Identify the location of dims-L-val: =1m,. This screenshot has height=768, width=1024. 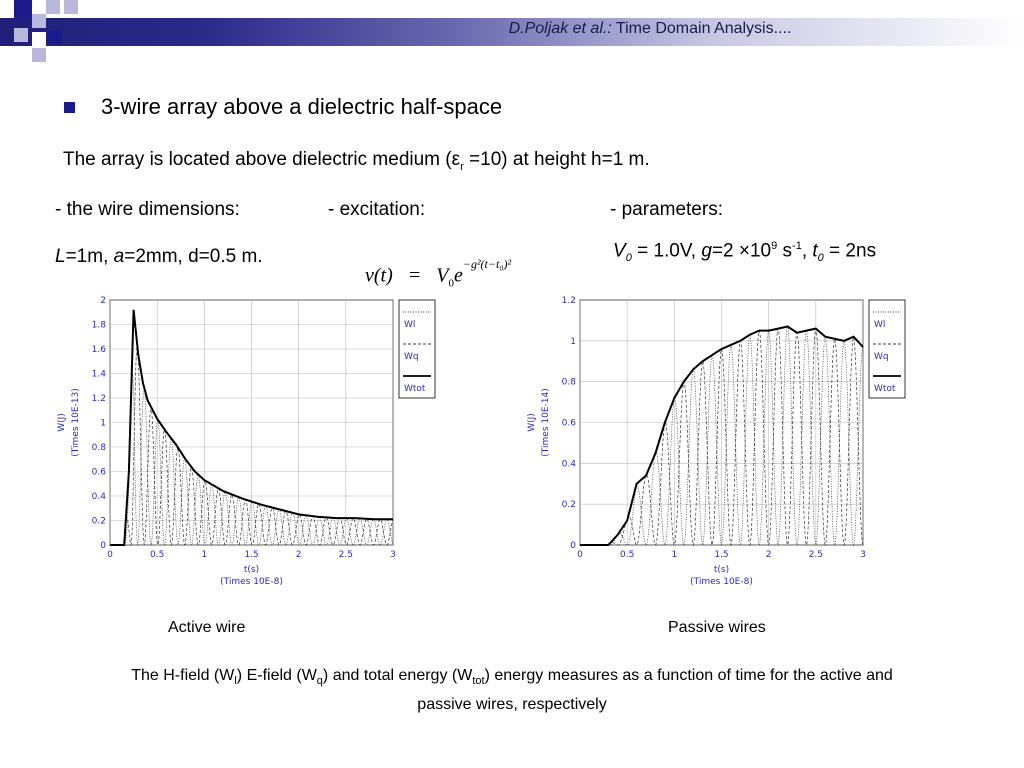
(89, 256).